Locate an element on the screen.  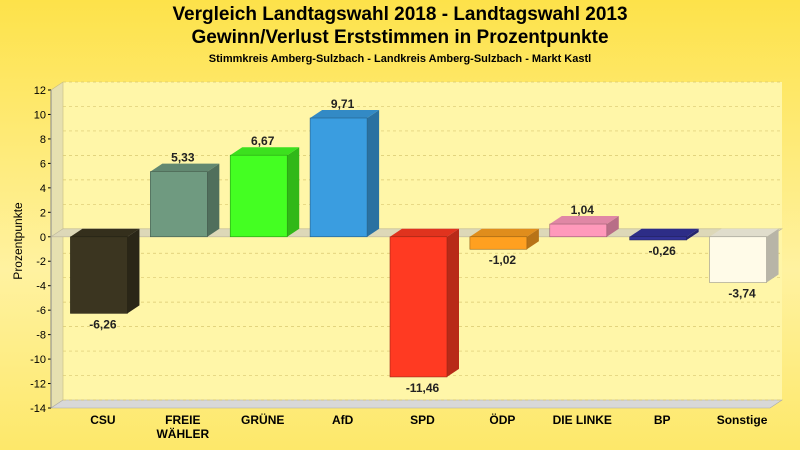
y-tick-label: 8 is located at coordinates (43, 140).